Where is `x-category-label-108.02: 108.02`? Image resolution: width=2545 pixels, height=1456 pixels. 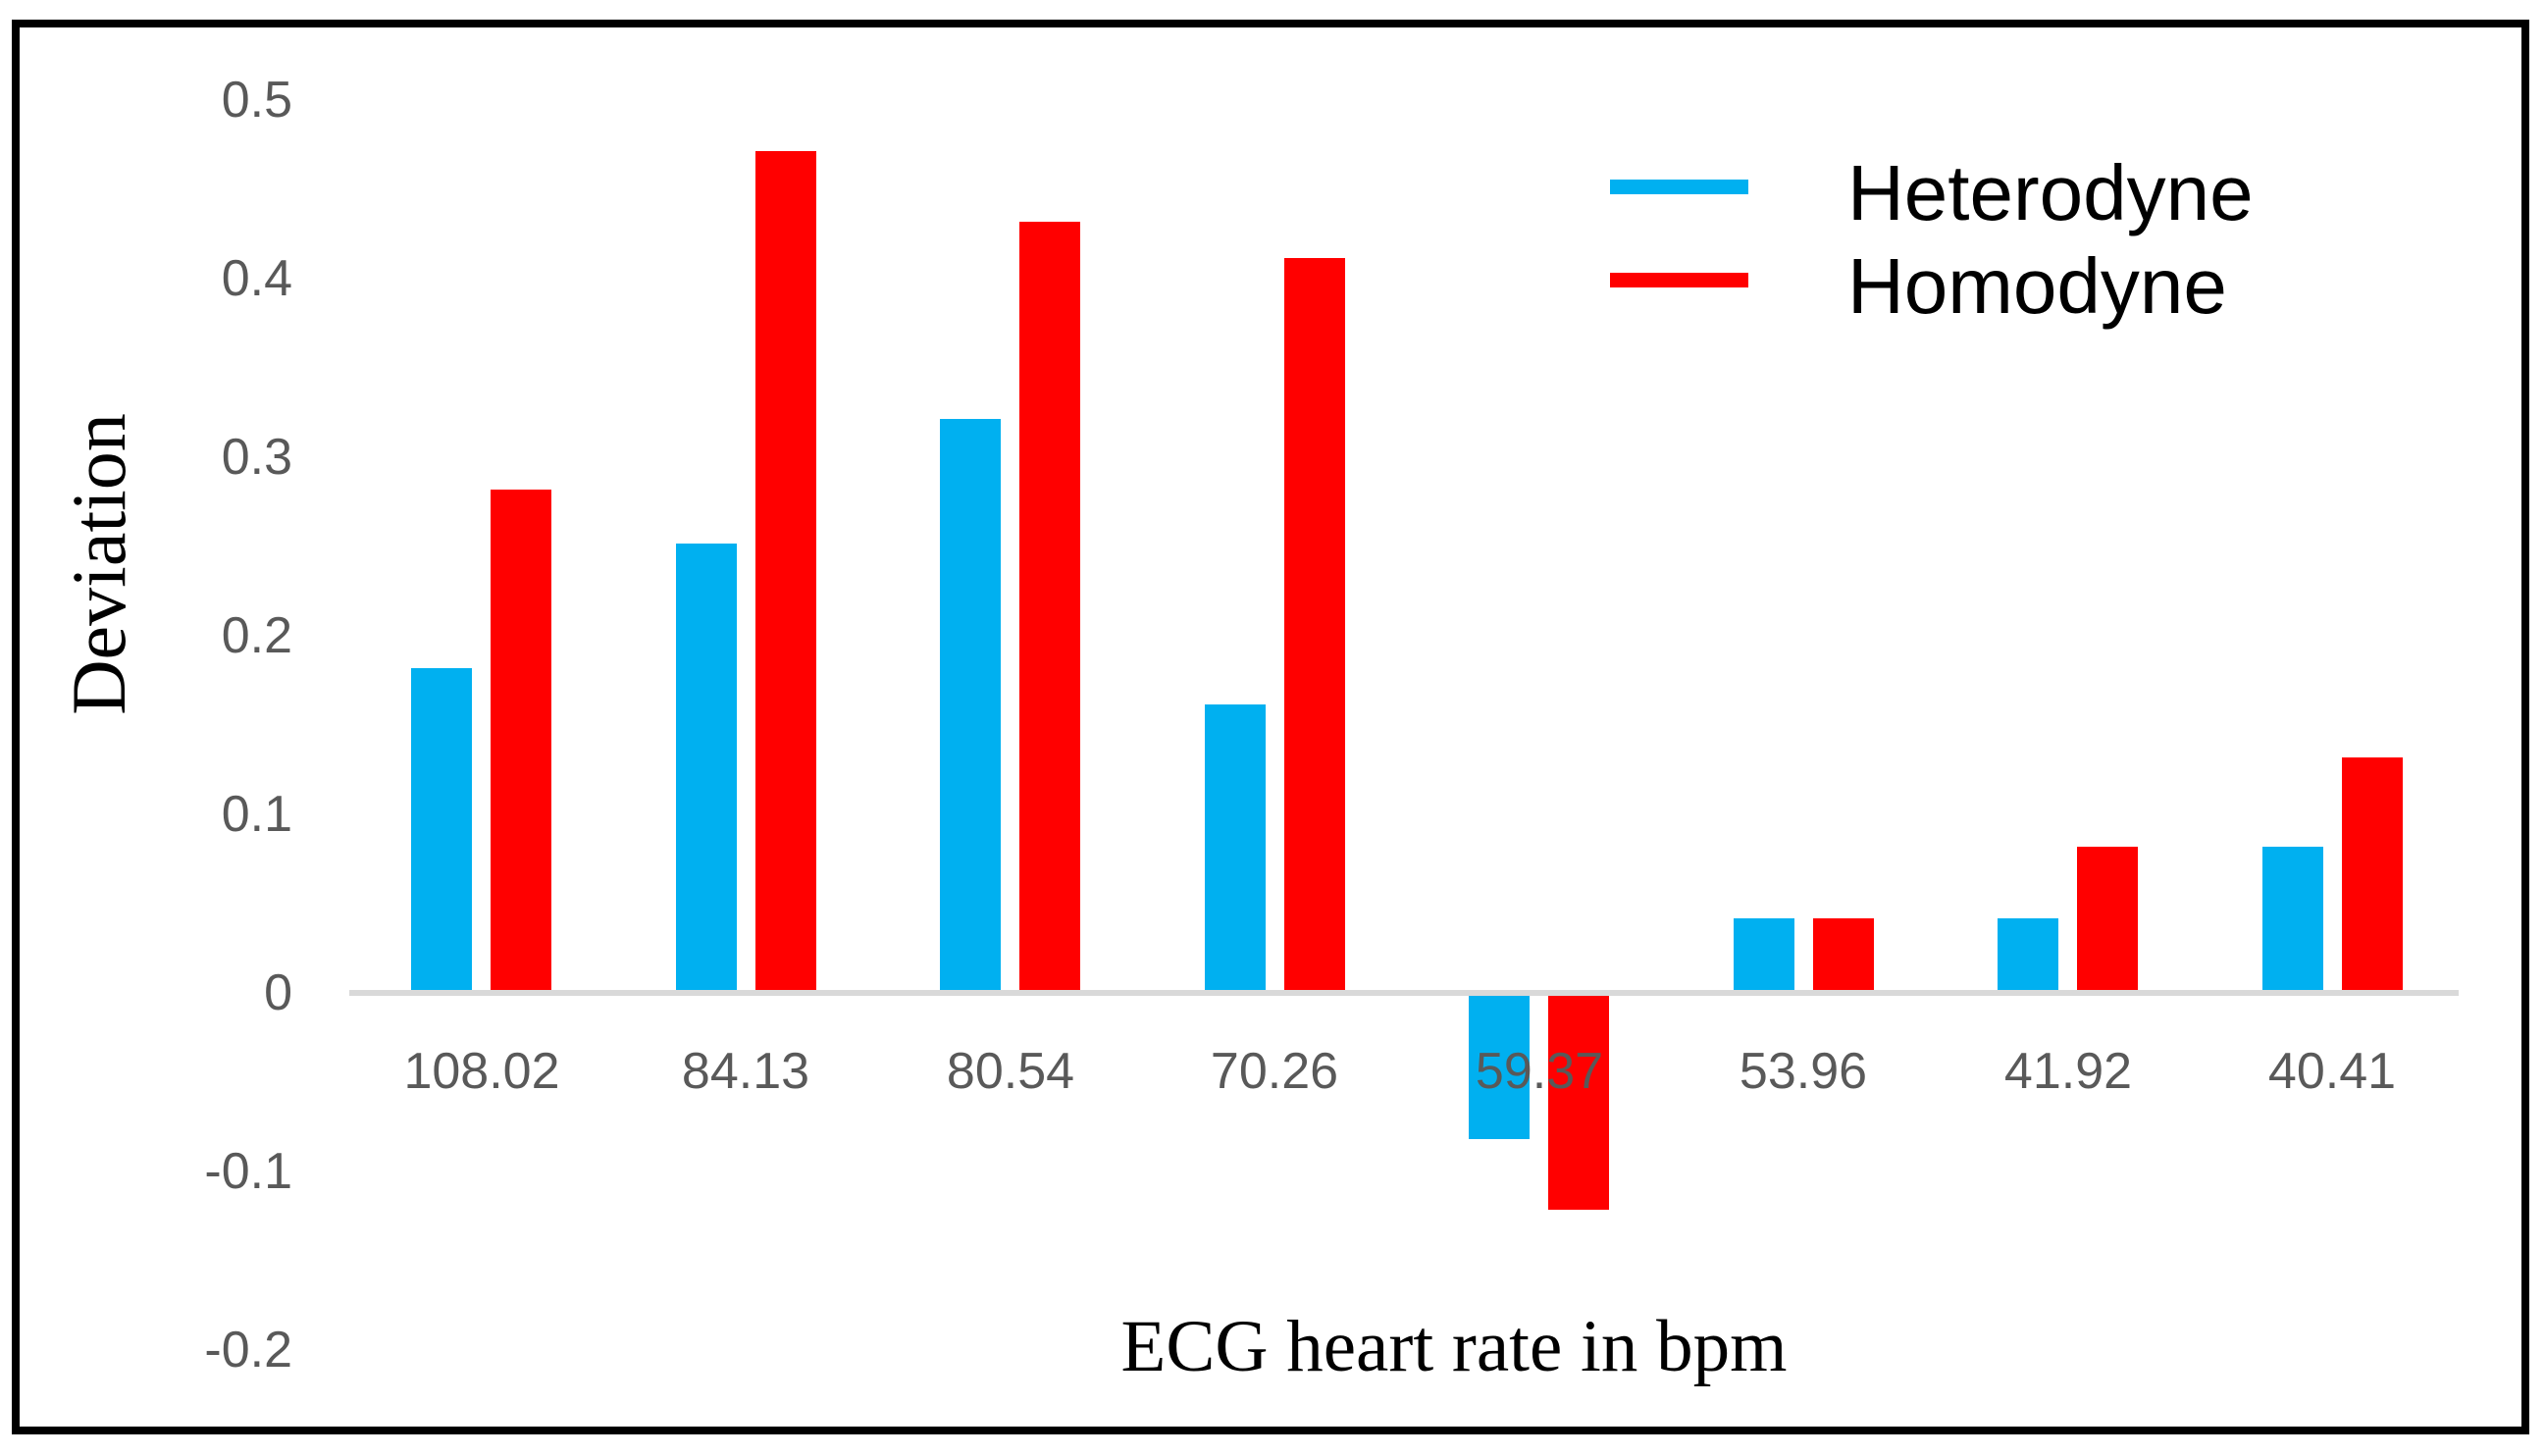
x-category-label-108.02: 108.02 is located at coordinates (481, 1071).